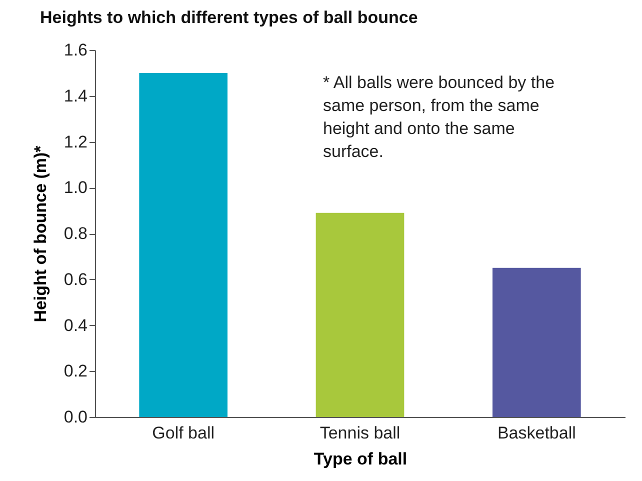 This screenshot has height=481, width=642. What do you see at coordinates (76, 233) in the screenshot?
I see `y-tick-label: 0.8` at bounding box center [76, 233].